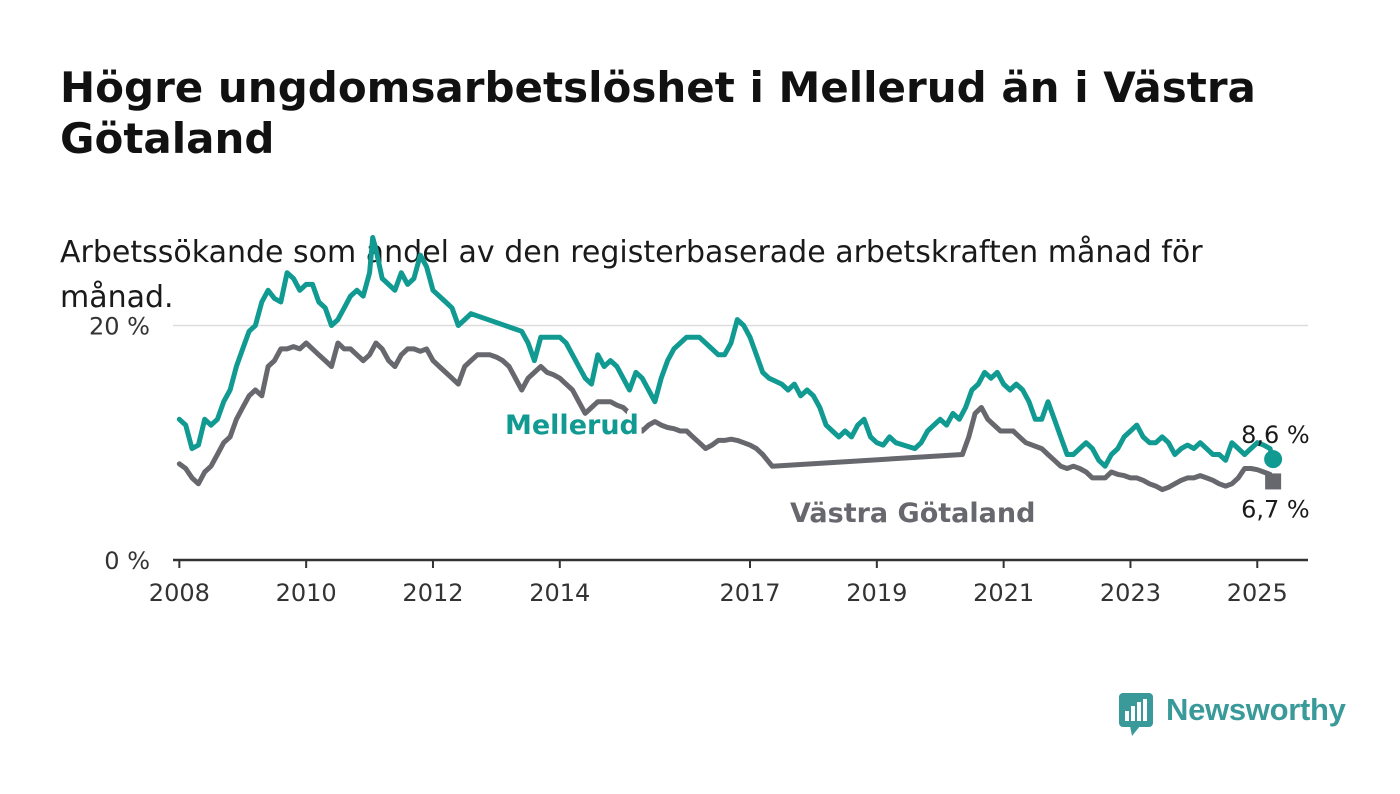  What do you see at coordinates (749, 593) in the screenshot?
I see `x-tick-label: 2017` at bounding box center [749, 593].